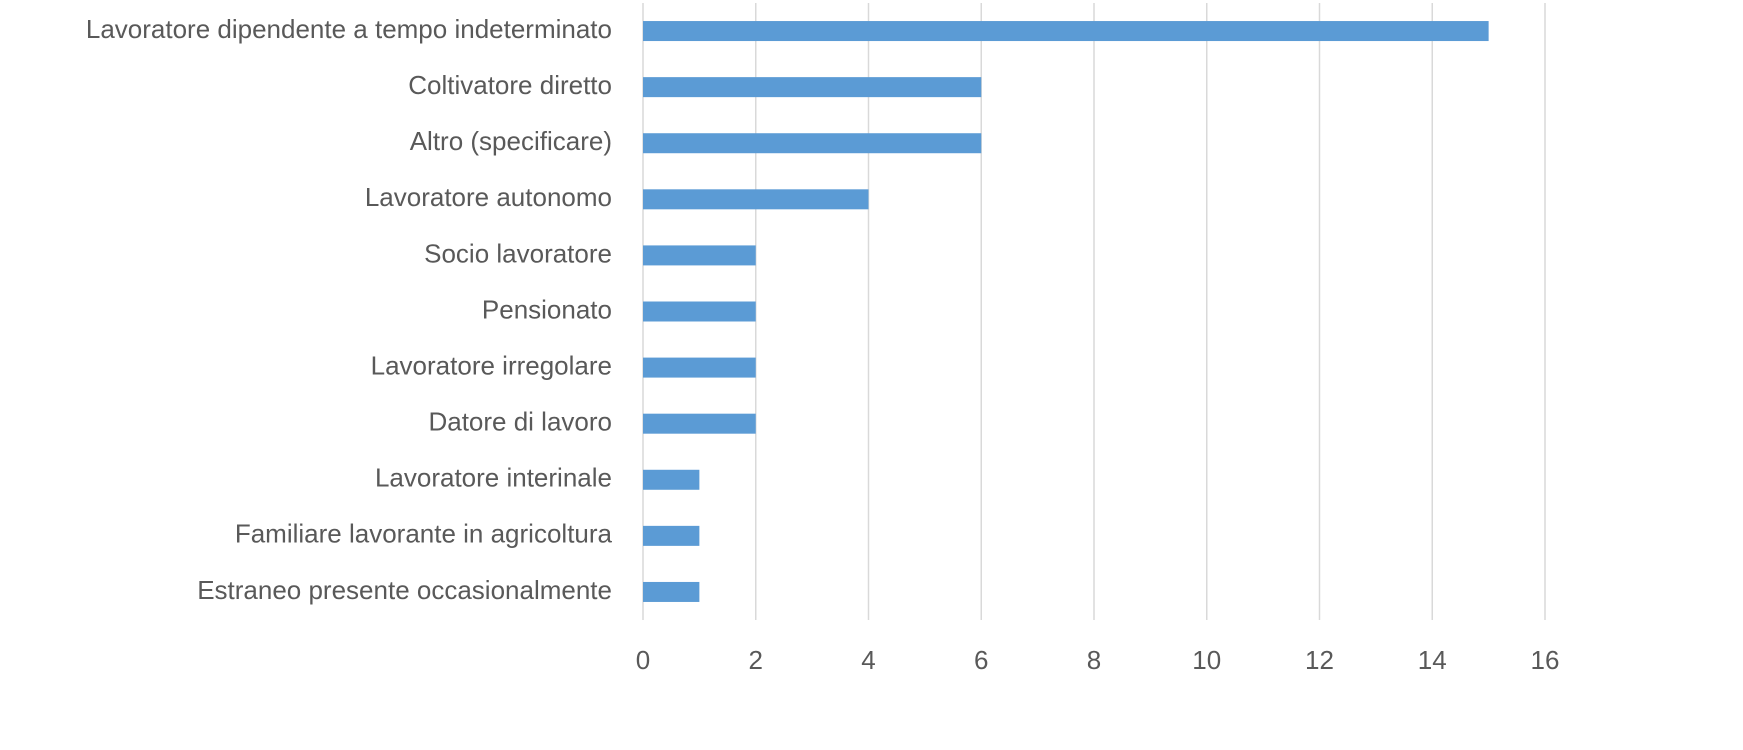  I want to click on x-tick-label: 12, so click(1319, 660).